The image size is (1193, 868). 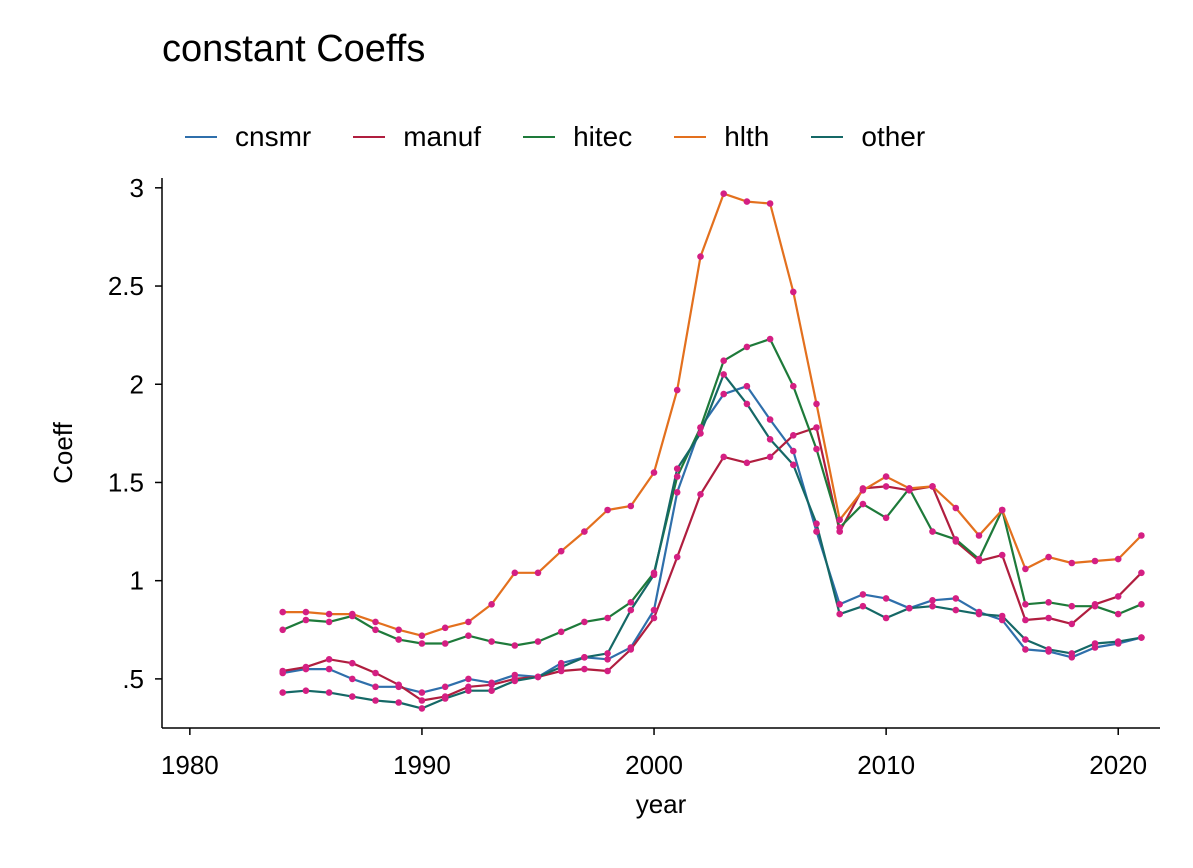 What do you see at coordinates (603, 136) in the screenshot?
I see `legend-label-hitec: hitec` at bounding box center [603, 136].